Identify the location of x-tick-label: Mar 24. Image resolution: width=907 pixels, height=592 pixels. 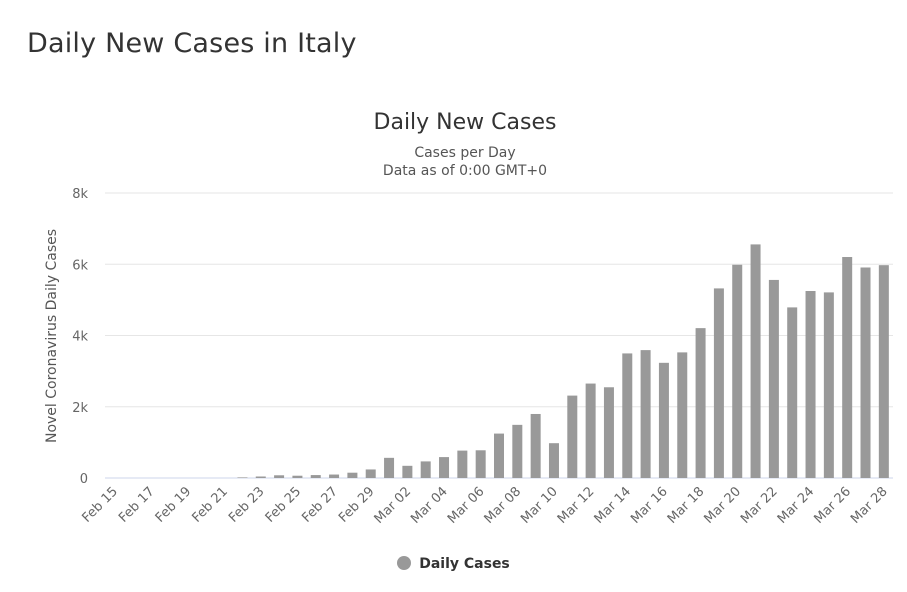
(796, 505).